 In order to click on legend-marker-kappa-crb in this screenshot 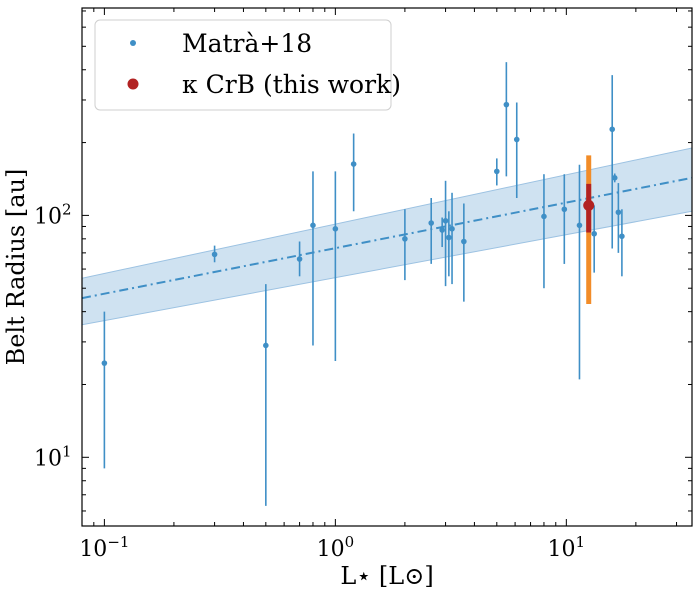, I will do `click(133, 84)`.